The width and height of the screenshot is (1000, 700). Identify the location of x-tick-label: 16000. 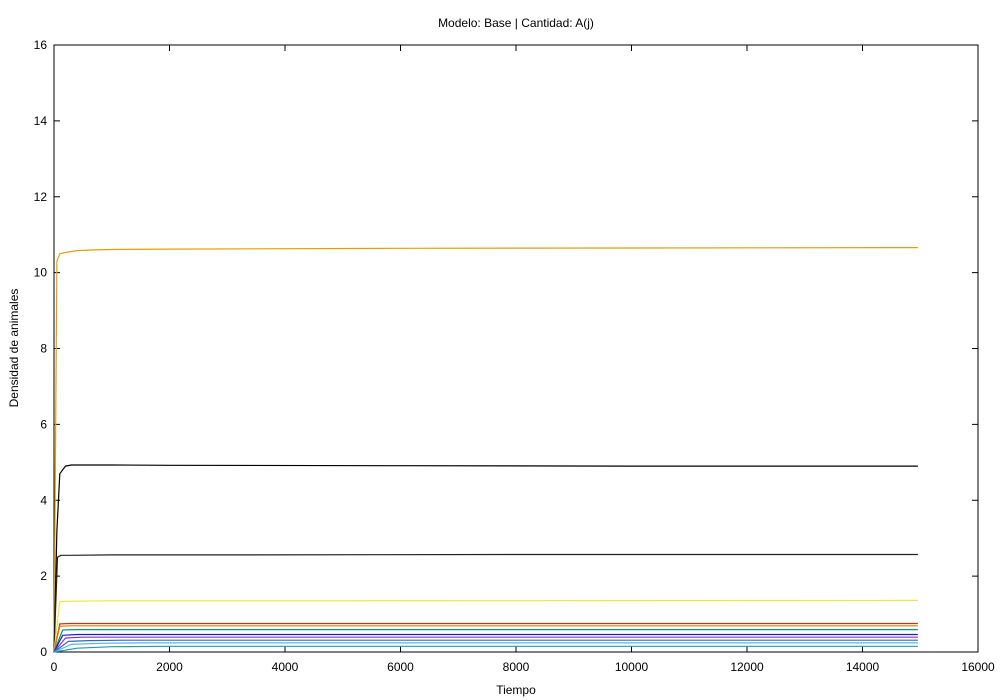
(978, 667).